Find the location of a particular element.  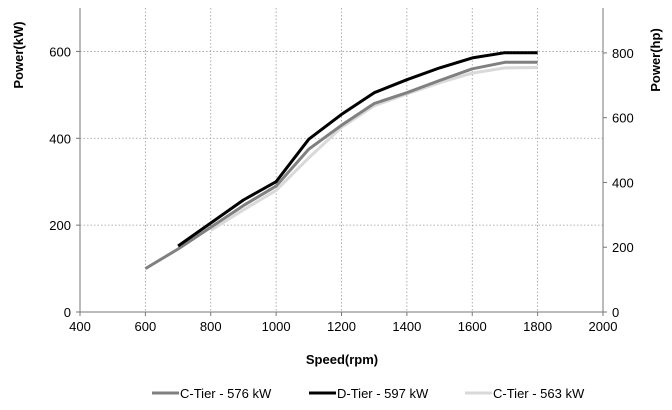

y-axis-ticks: 0 200 400 600 is located at coordinates (60, 182).